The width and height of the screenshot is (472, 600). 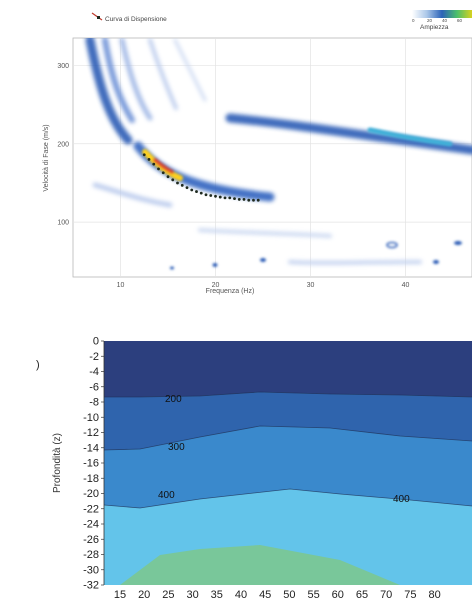 What do you see at coordinates (63, 223) in the screenshot?
I see `y-tick-label: 100` at bounding box center [63, 223].